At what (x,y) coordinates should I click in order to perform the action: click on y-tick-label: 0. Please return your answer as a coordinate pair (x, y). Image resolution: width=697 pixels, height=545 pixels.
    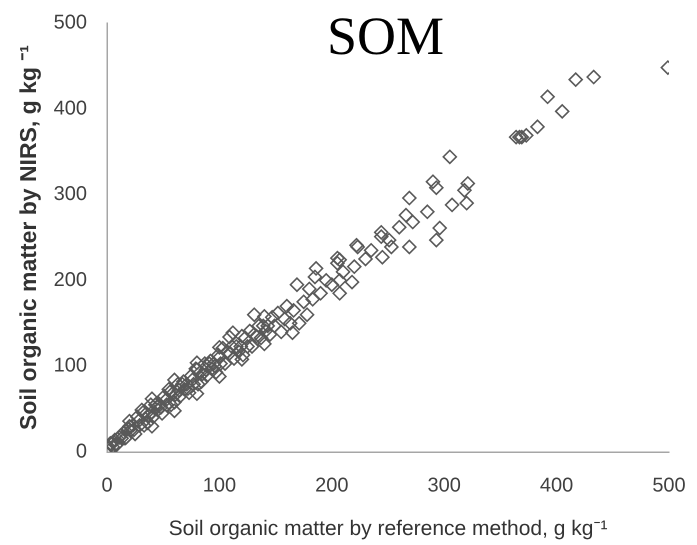
    Looking at the image, I should click on (81, 451).